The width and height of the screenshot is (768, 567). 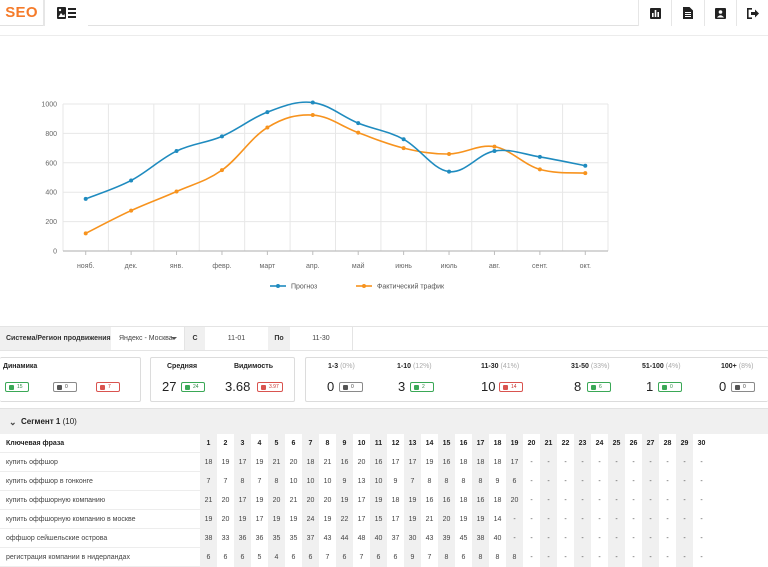 I want to click on image-list-button, so click(x=66, y=13).